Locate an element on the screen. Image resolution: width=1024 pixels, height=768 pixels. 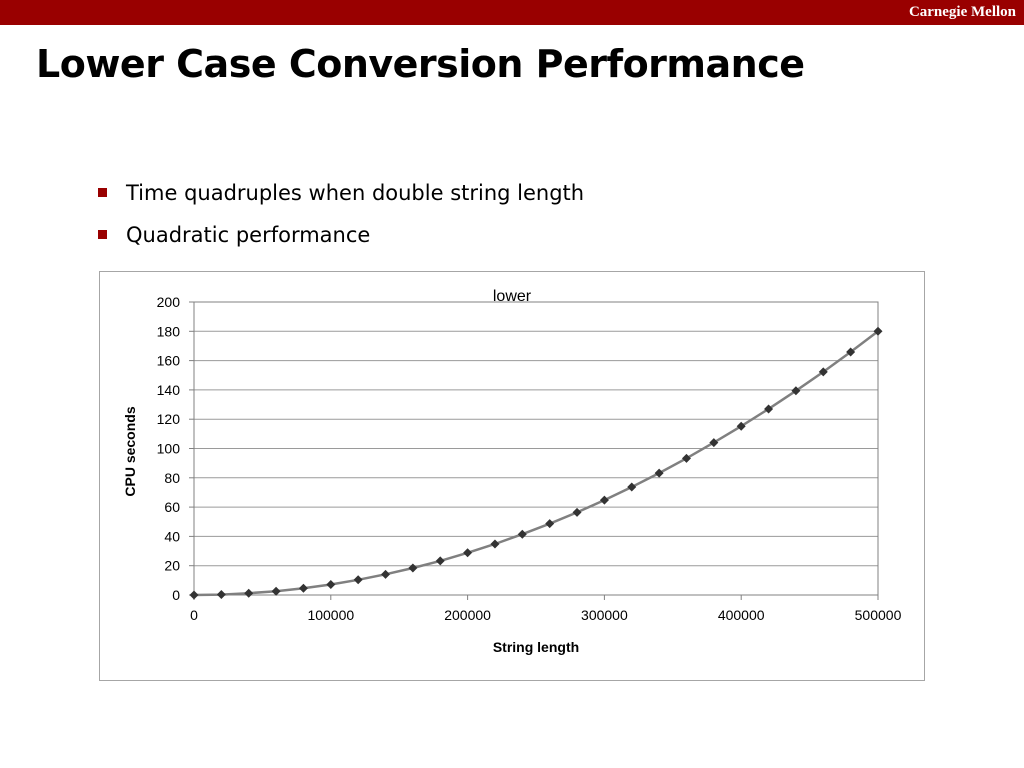
bullet-item: Quadratic performance is located at coordinates (340, 239).